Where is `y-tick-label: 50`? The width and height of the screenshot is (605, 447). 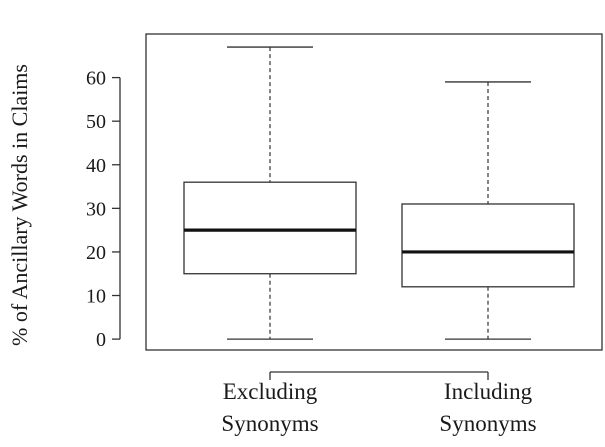
y-tick-label: 50 is located at coordinates (96, 122).